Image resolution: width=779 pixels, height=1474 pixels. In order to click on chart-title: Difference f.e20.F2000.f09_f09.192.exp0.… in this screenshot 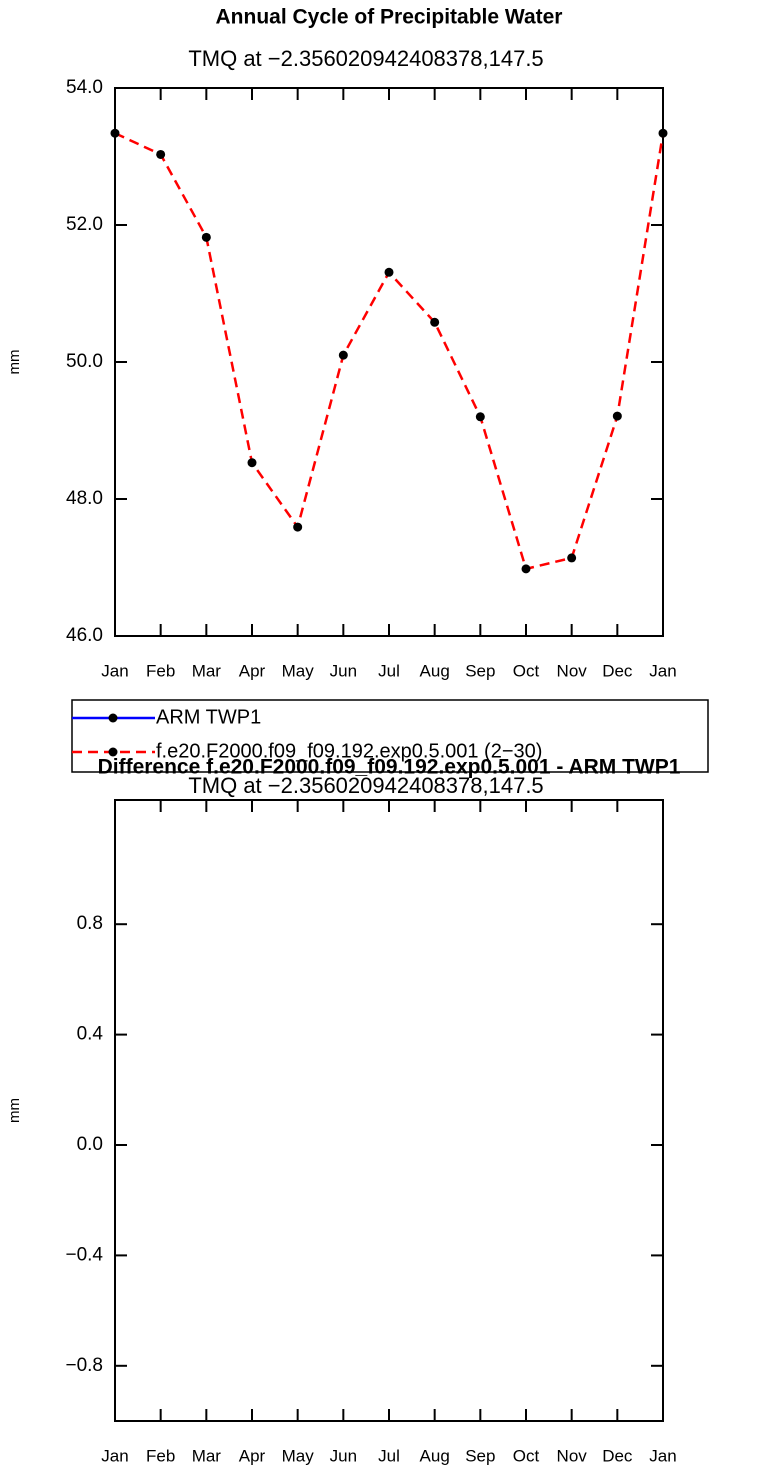, I will do `click(389, 767)`.